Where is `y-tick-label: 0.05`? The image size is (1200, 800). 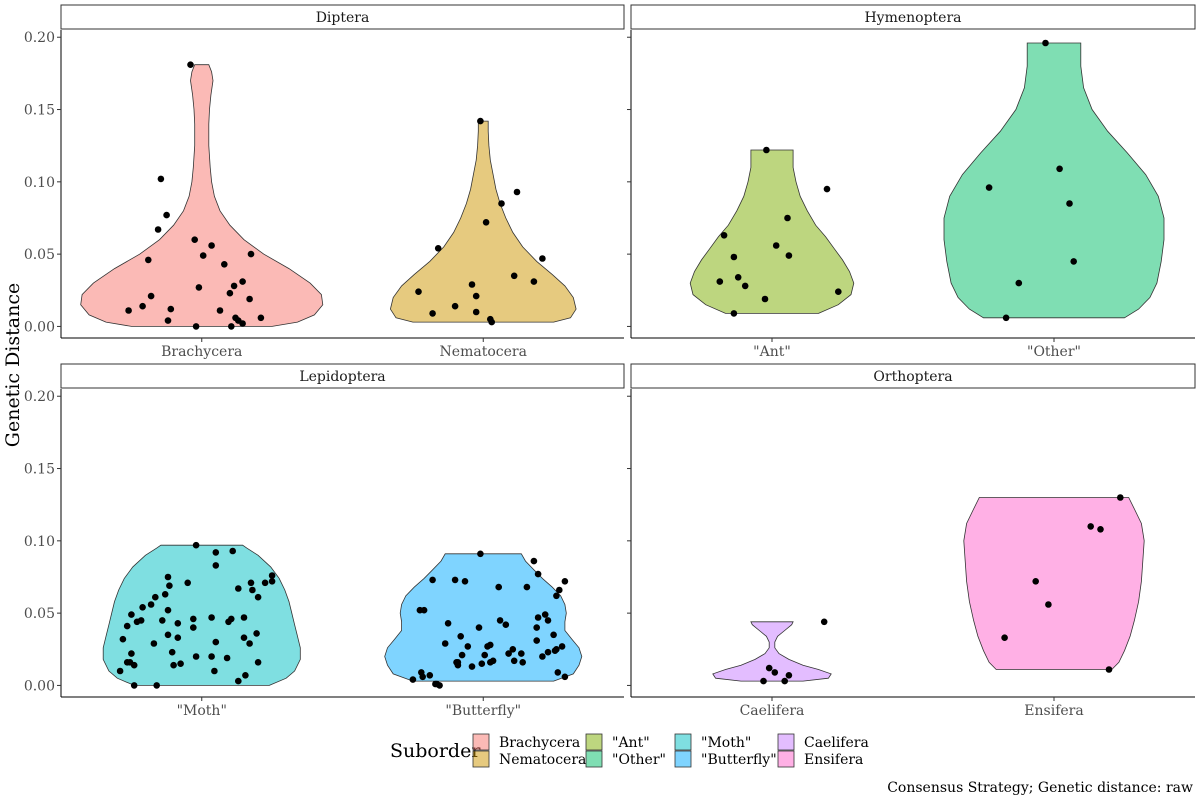 y-tick-label: 0.05 is located at coordinates (39, 614).